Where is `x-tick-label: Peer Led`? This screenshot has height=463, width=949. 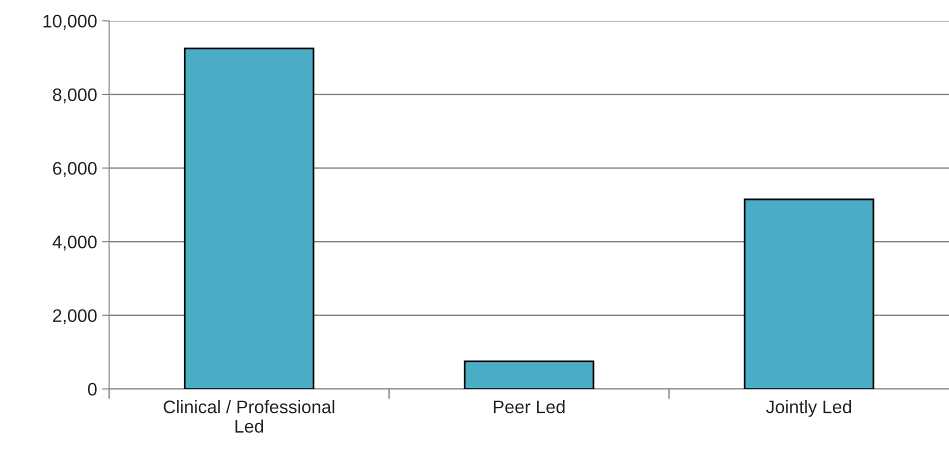 x-tick-label: Peer Led is located at coordinates (529, 407).